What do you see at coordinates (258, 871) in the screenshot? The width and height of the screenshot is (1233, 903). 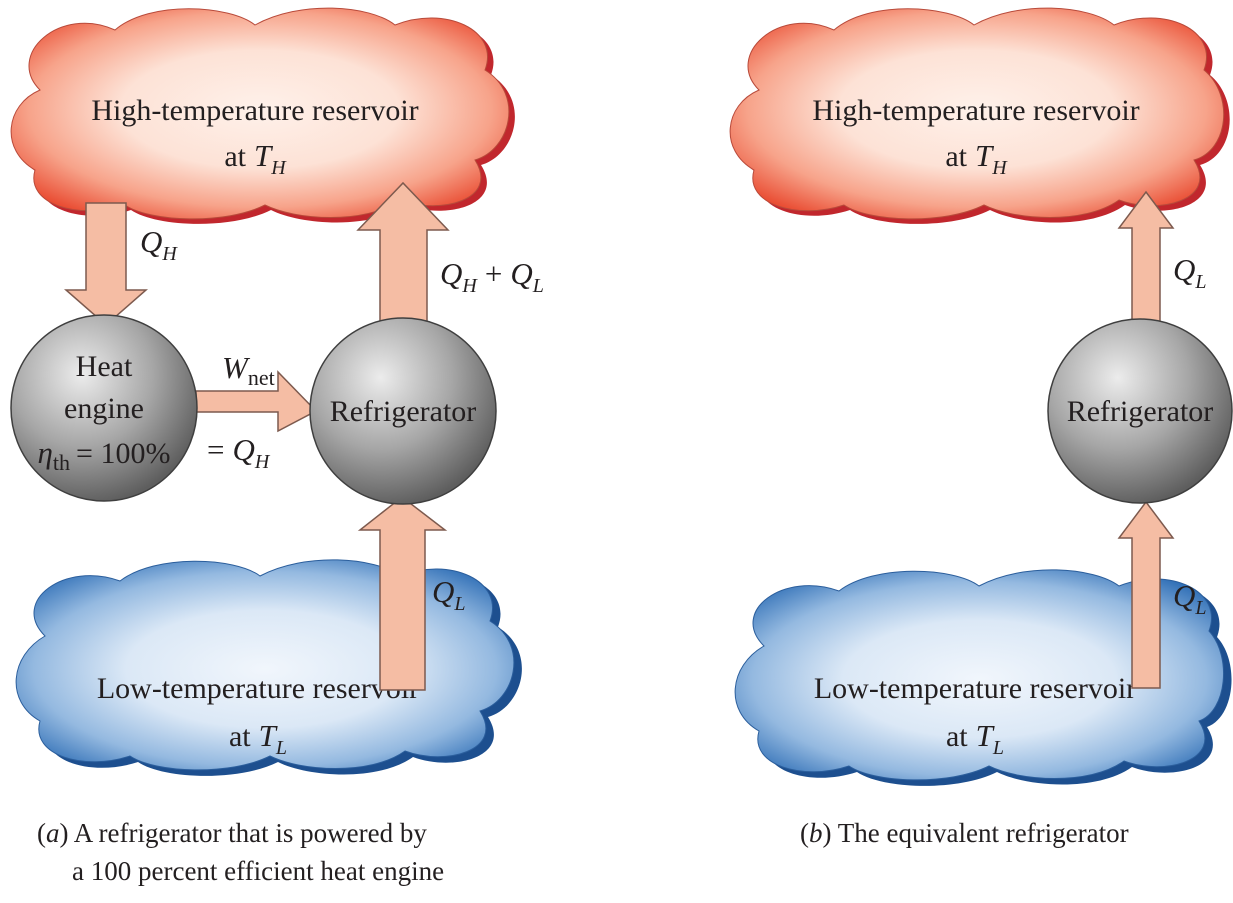 I see `caption-a-line-2: a 100 percent efficient heat engine` at bounding box center [258, 871].